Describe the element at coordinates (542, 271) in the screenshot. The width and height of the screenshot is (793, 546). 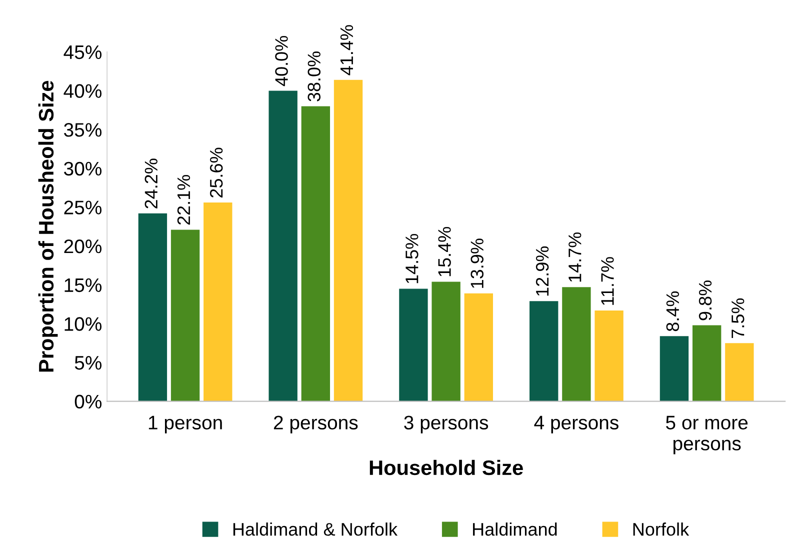
I see `data-label: 12.9%` at that location.